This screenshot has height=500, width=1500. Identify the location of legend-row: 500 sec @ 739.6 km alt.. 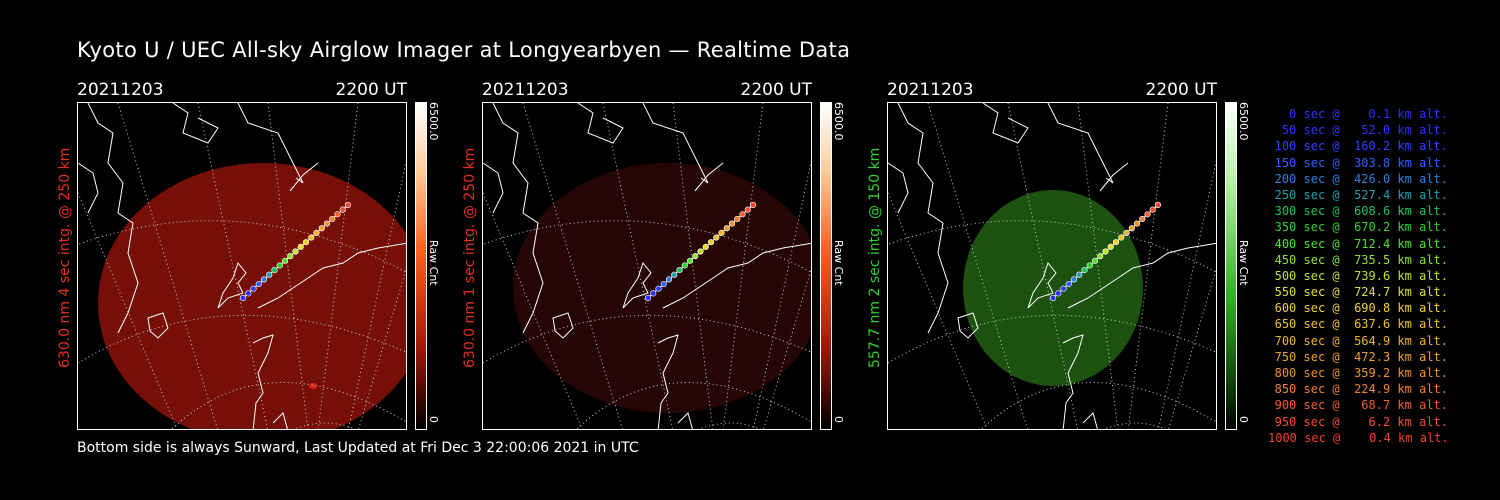
(1361, 275).